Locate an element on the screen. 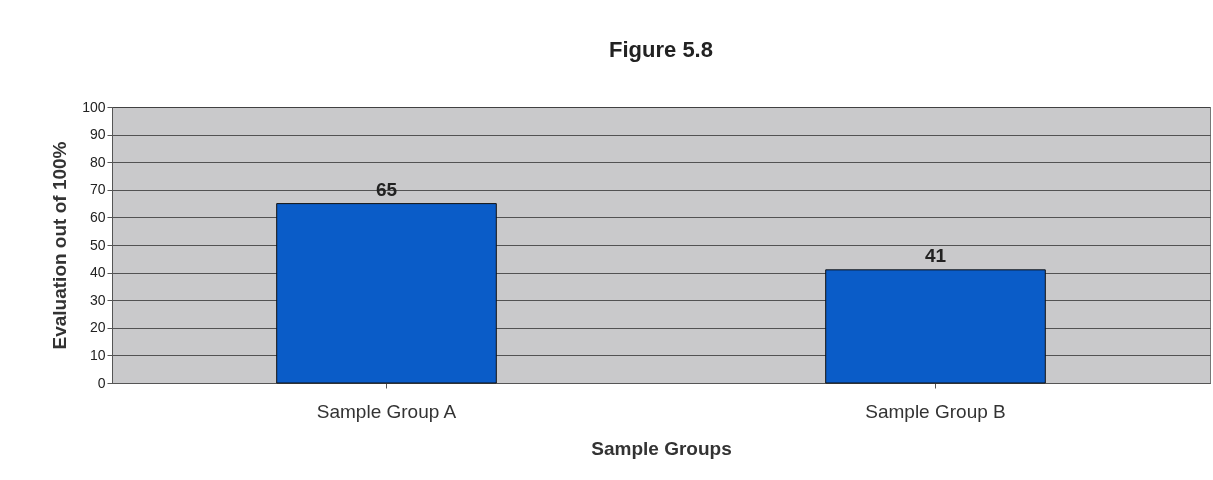  y-tick-label: 50 is located at coordinates (97, 244).